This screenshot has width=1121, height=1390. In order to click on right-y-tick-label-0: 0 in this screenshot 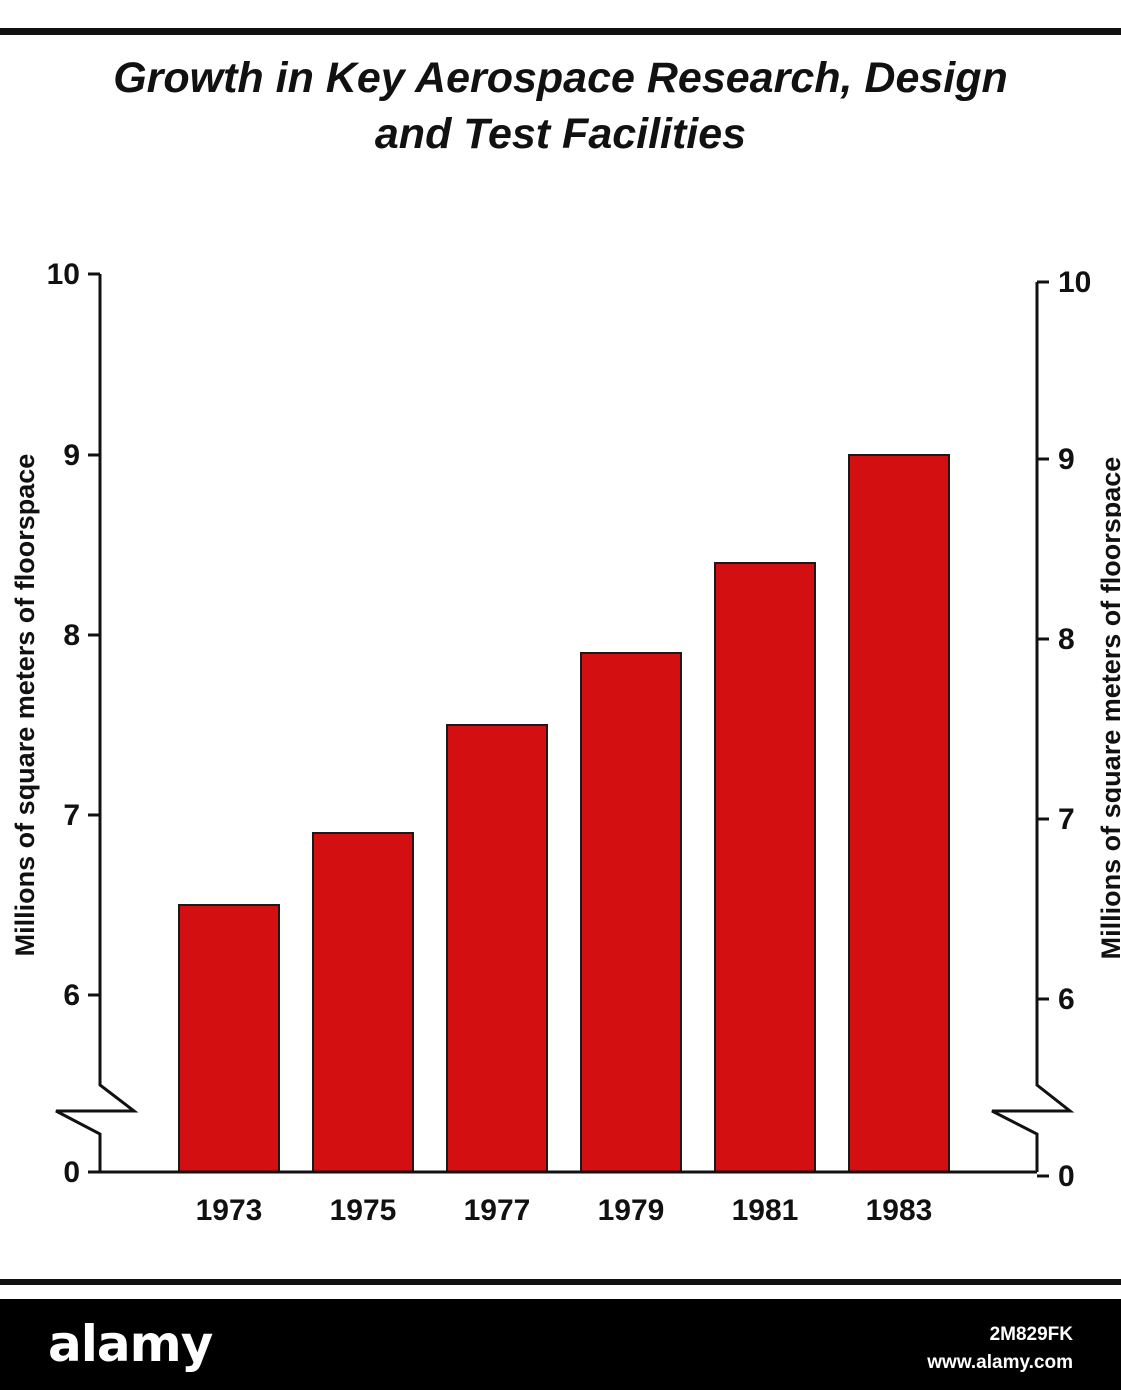, I will do `click(1066, 1176)`.